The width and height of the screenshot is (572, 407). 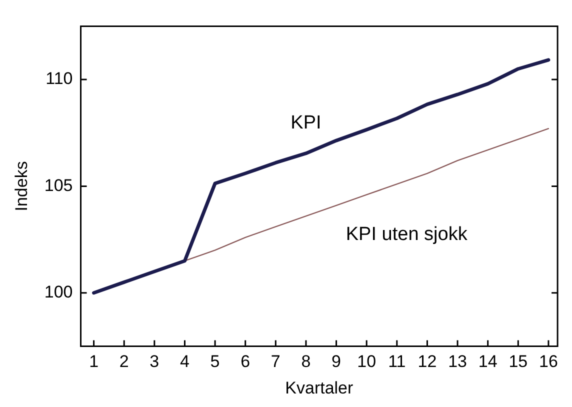 I want to click on y-tick-label: 105, so click(x=58, y=185).